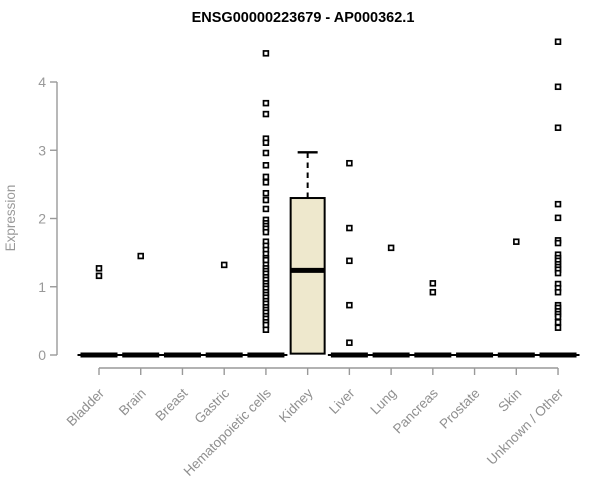  Describe the element at coordinates (415, 410) in the screenshot. I see `x-tick-label-pancreas: Pancreas` at that location.